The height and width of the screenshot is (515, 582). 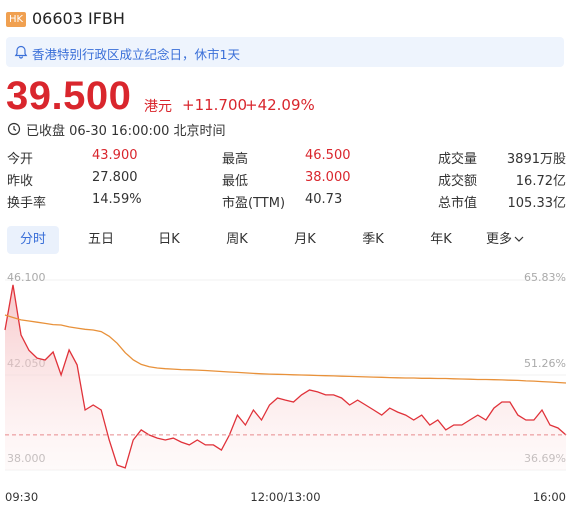 I want to click on stat-value: 40.73, so click(x=324, y=199).